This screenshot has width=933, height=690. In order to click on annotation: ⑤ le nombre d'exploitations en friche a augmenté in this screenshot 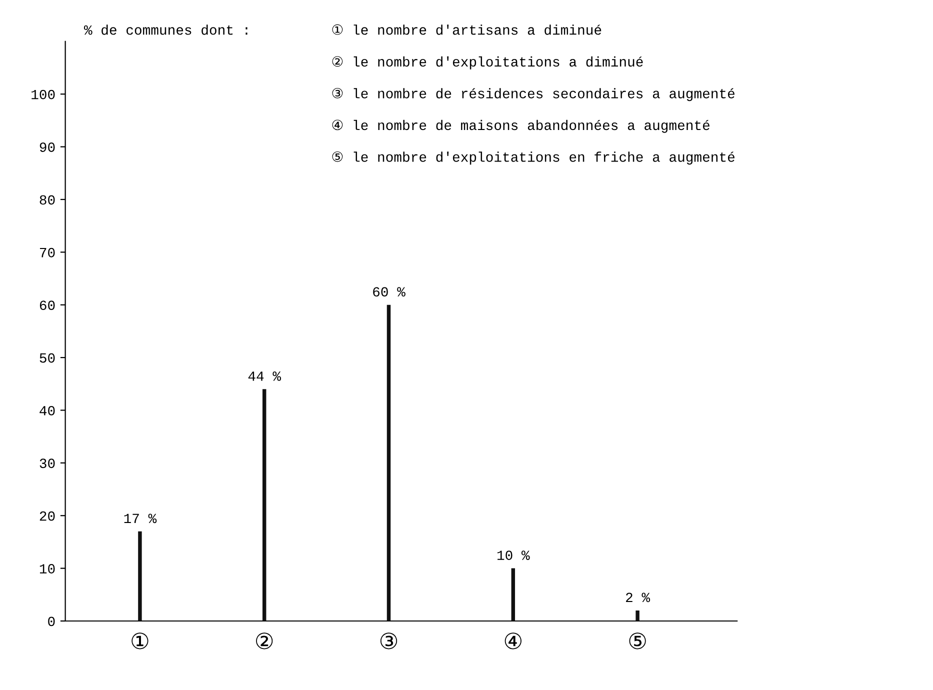, I will do `click(533, 158)`.